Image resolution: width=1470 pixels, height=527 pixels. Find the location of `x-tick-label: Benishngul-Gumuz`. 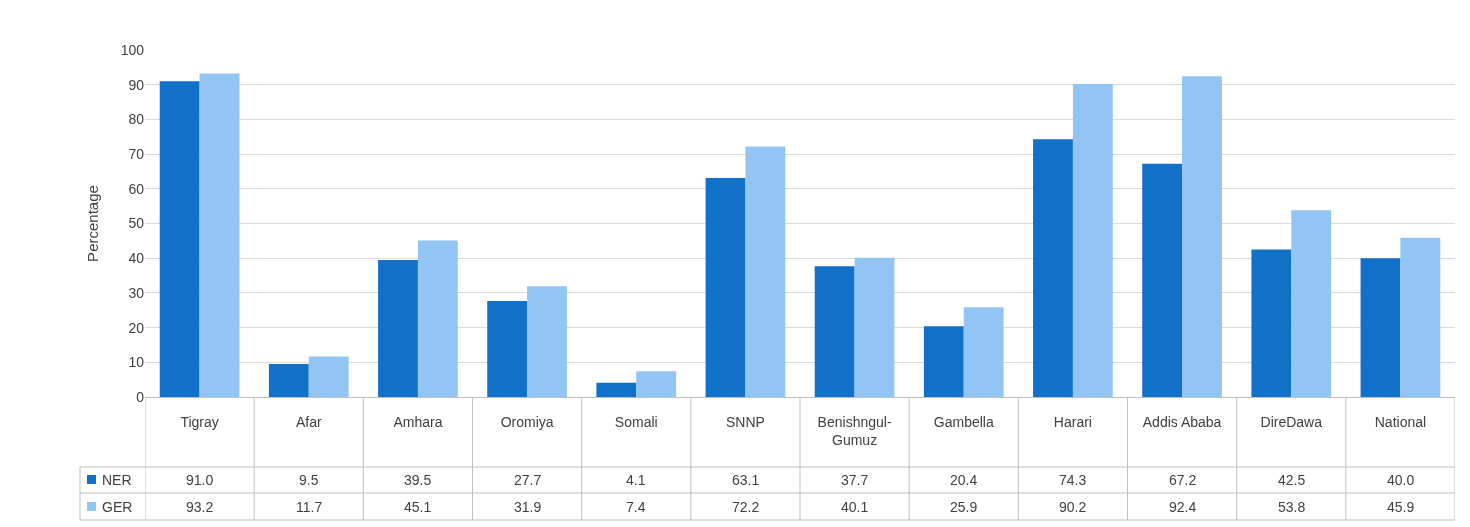

x-tick-label: Benishngul-Gumuz is located at coordinates (854, 430).